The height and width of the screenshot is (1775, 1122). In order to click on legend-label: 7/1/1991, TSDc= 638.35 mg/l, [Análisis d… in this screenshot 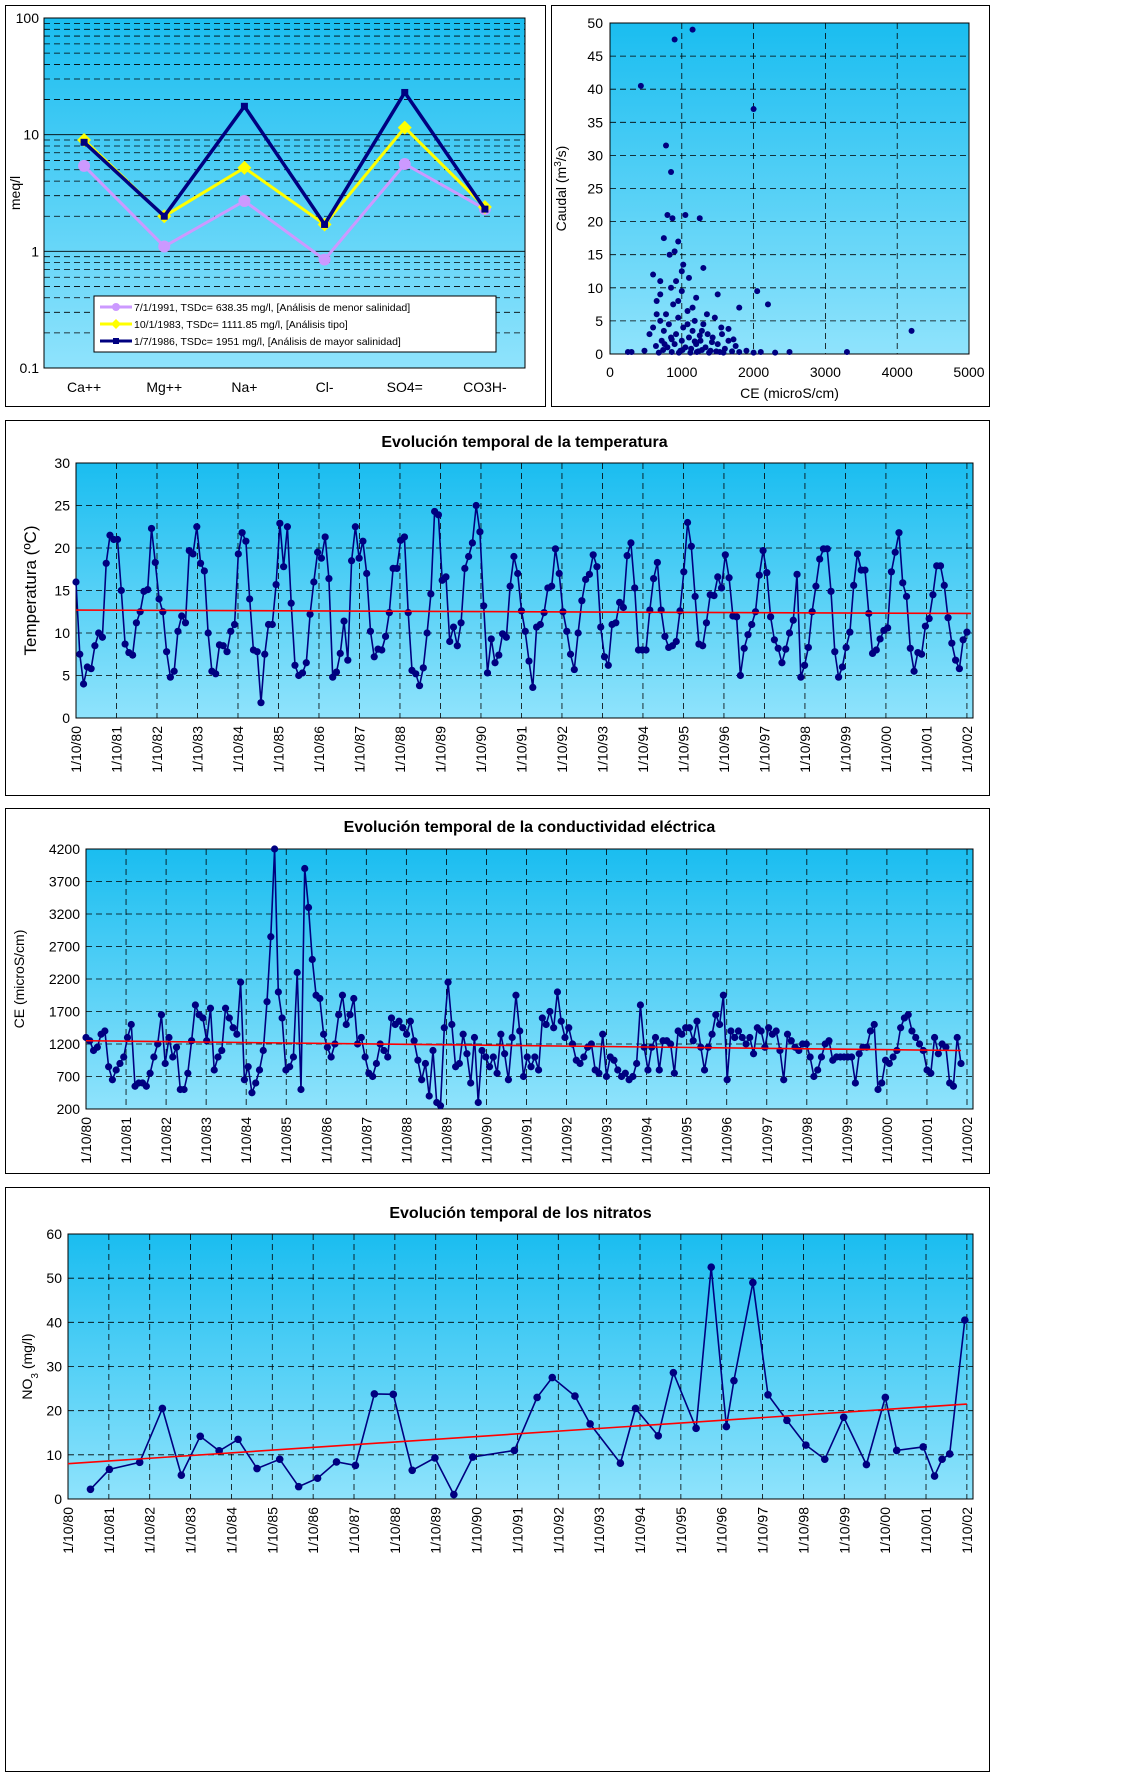, I will do `click(272, 308)`.